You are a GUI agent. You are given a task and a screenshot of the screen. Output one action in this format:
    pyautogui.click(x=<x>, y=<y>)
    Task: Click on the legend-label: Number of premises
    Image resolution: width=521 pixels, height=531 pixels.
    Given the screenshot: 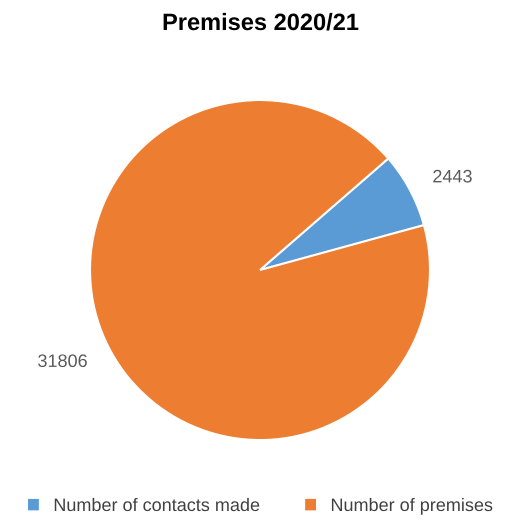 What is the action you would take?
    pyautogui.click(x=412, y=506)
    